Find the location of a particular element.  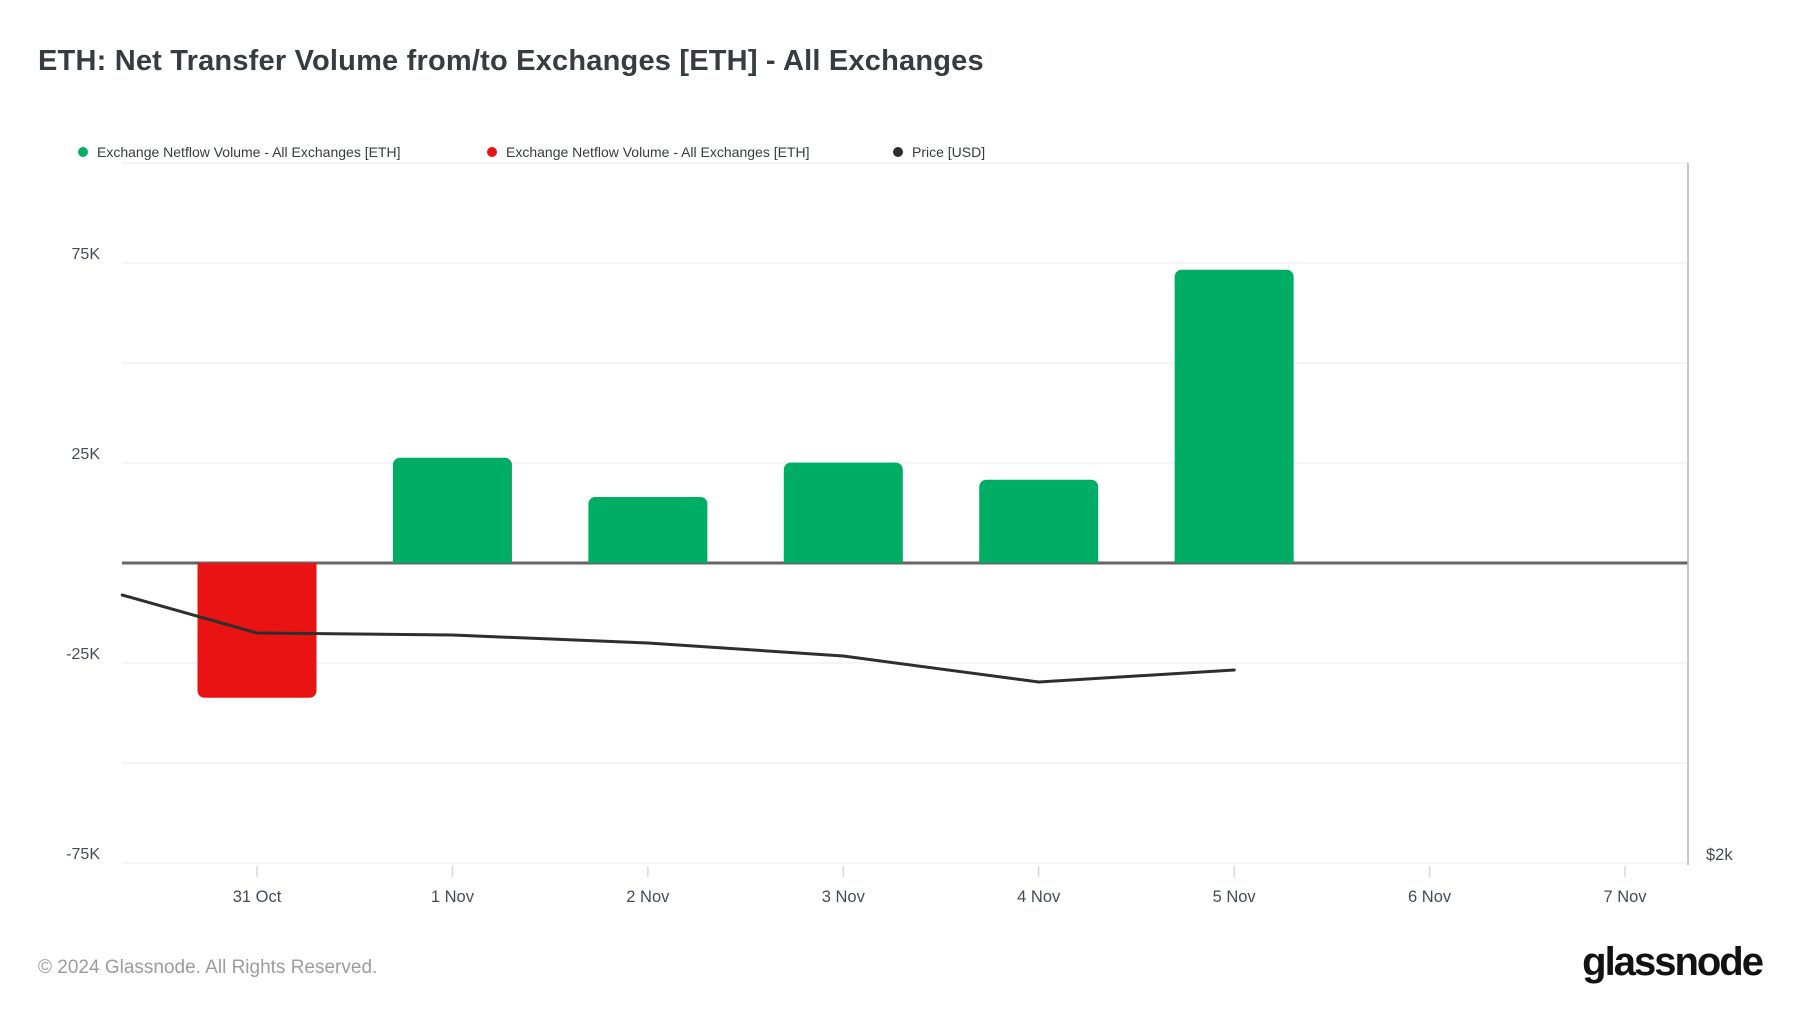

y-axis-tick-label: -25K is located at coordinates (83, 654).